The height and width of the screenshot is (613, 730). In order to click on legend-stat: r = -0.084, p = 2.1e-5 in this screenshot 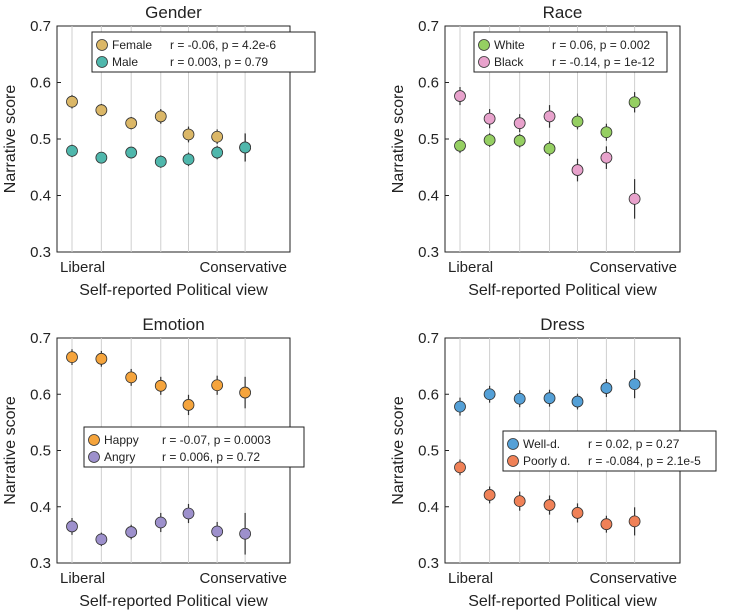, I will do `click(644, 461)`.